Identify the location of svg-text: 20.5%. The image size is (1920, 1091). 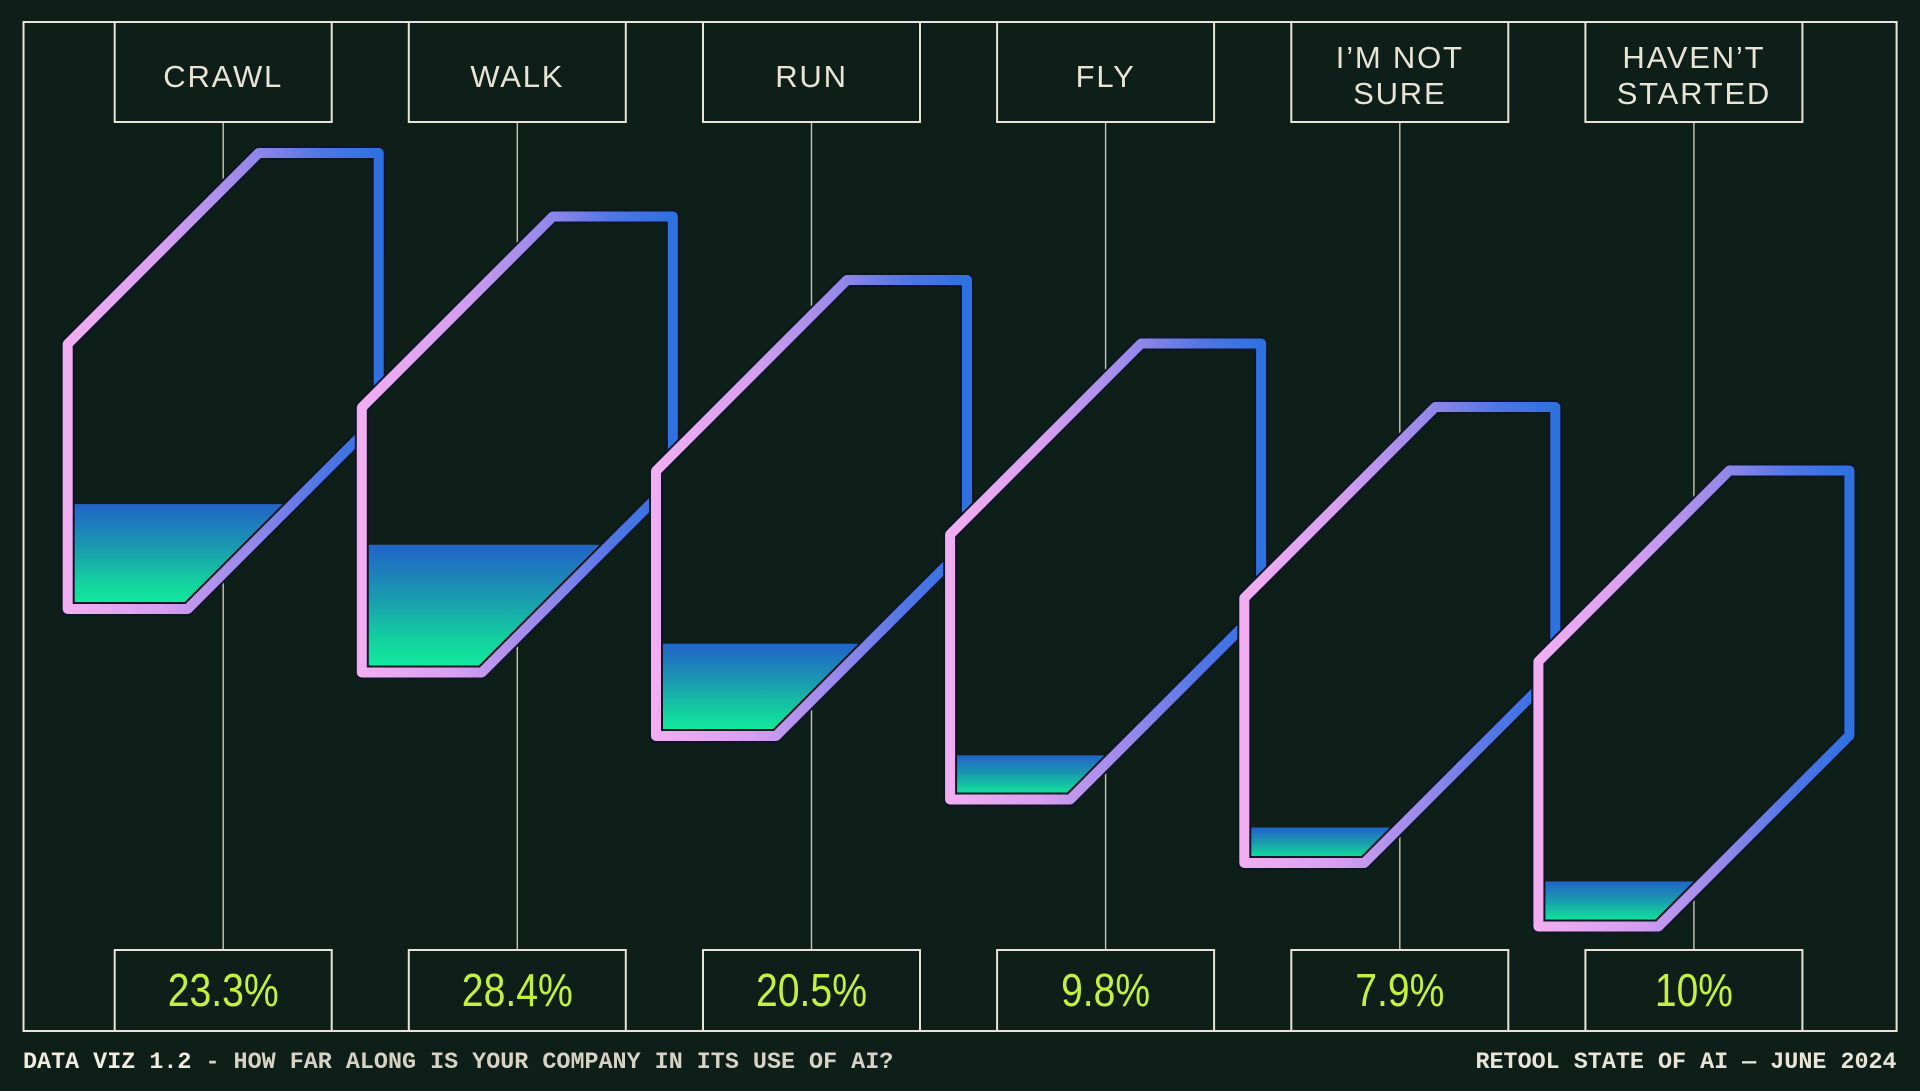
(811, 990).